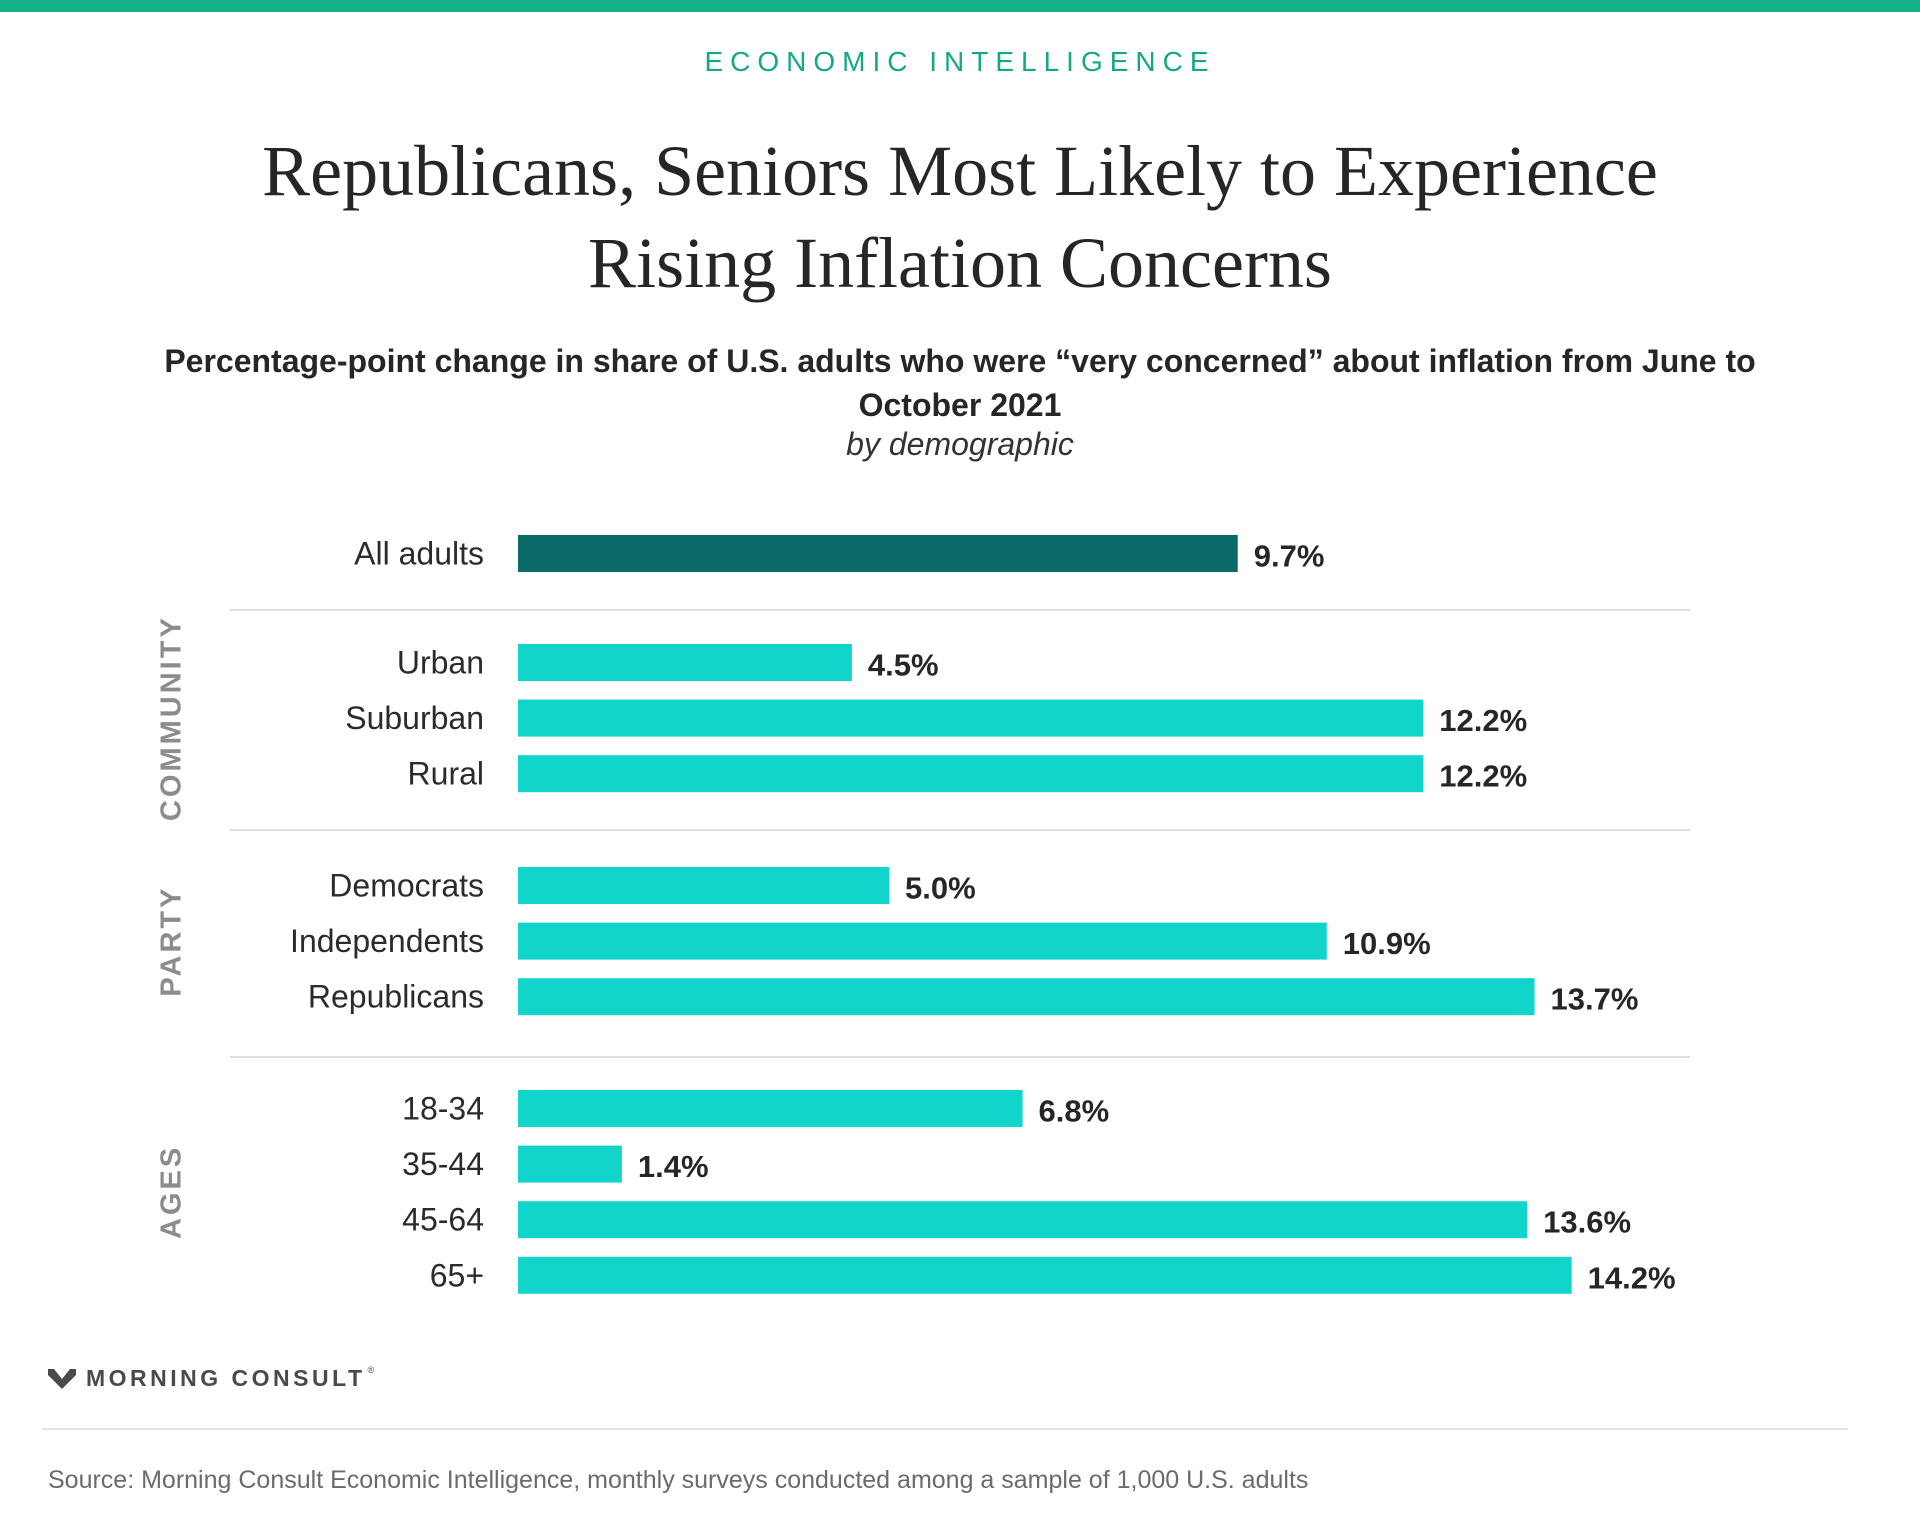 This screenshot has height=1536, width=1920. What do you see at coordinates (371, 1370) in the screenshot?
I see `brand-registered-mark: ®` at bounding box center [371, 1370].